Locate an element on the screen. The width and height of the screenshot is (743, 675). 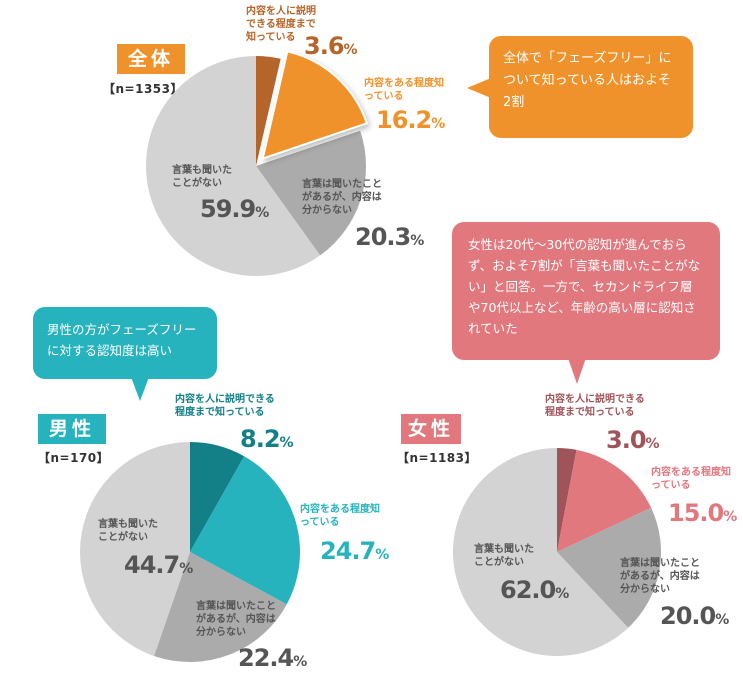
callout-all-tail is located at coordinates (479, 88).